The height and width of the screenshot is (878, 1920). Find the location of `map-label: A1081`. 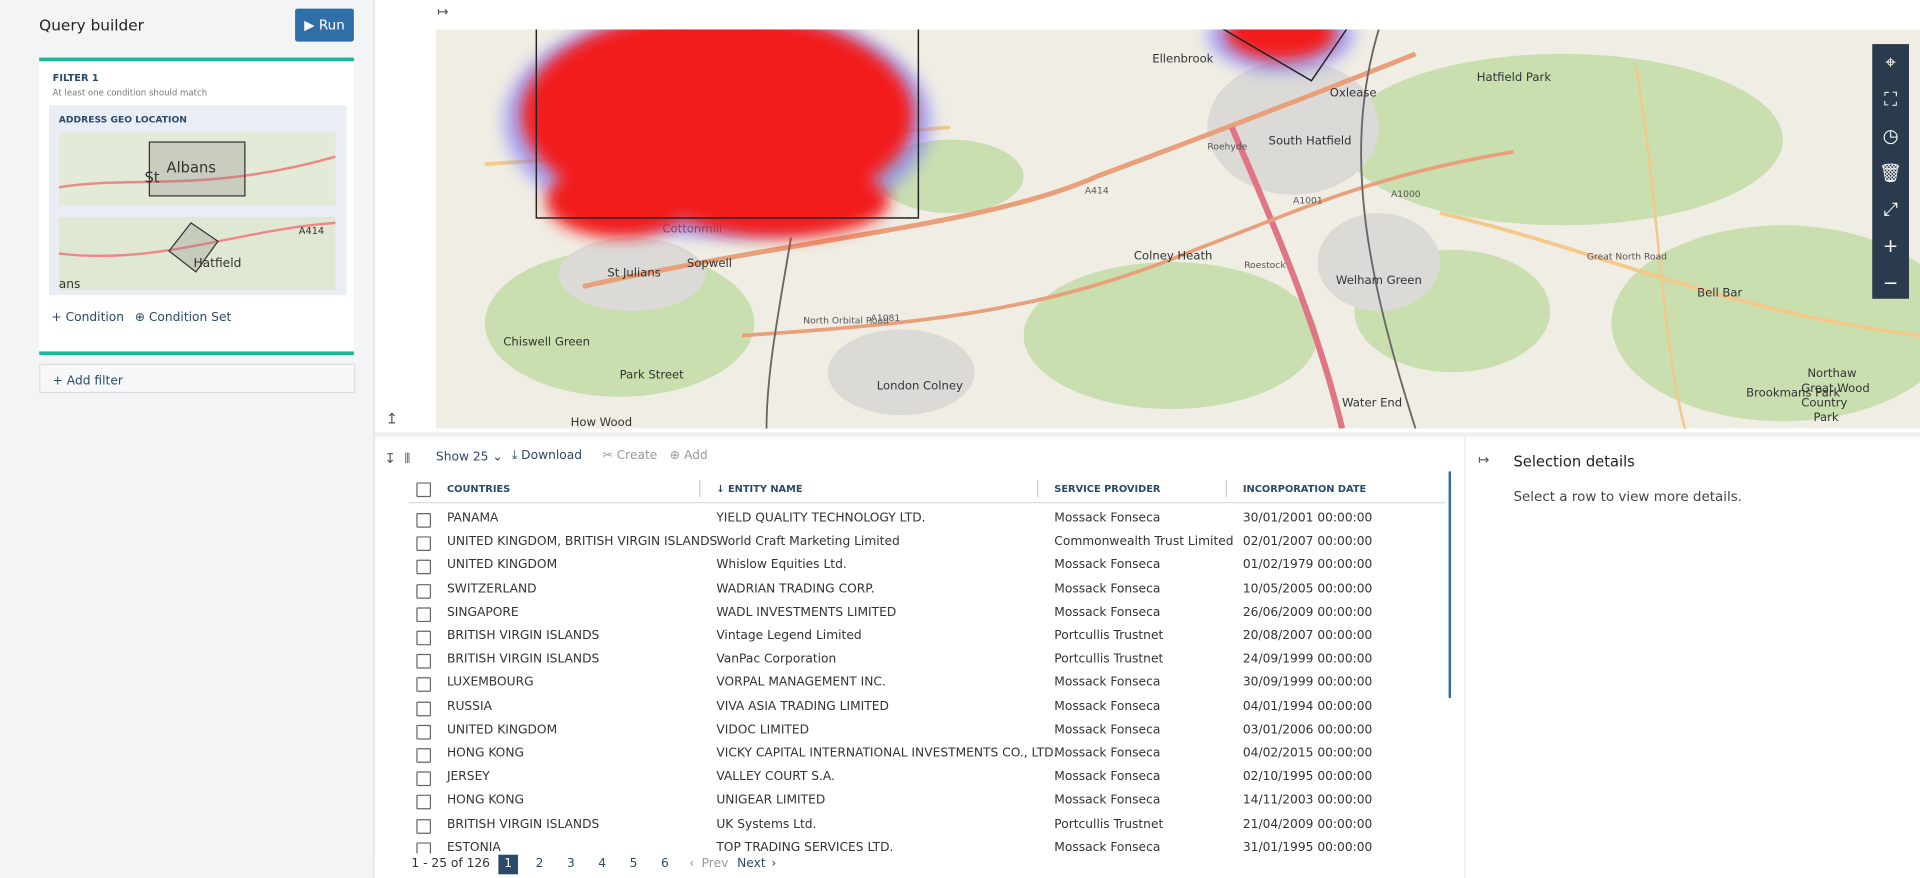

map-label: A1081 is located at coordinates (886, 318).